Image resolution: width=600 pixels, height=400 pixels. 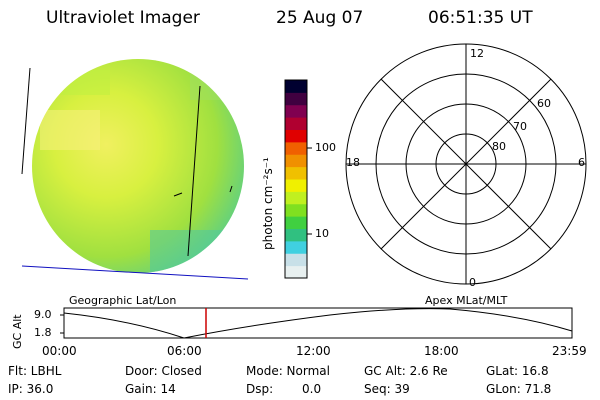 I want to click on colorbar-tick-100: 100, so click(x=325, y=147).